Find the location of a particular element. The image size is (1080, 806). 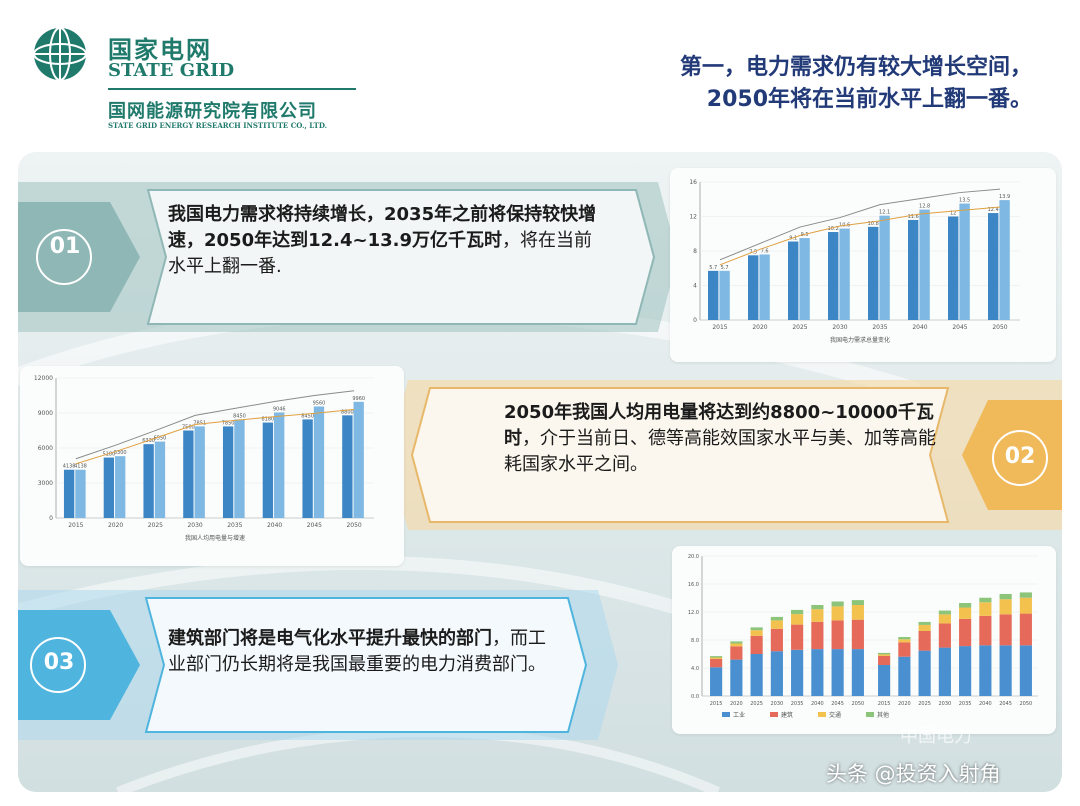

demand-caption: 我国电力需求总量变化 is located at coordinates (860, 340).